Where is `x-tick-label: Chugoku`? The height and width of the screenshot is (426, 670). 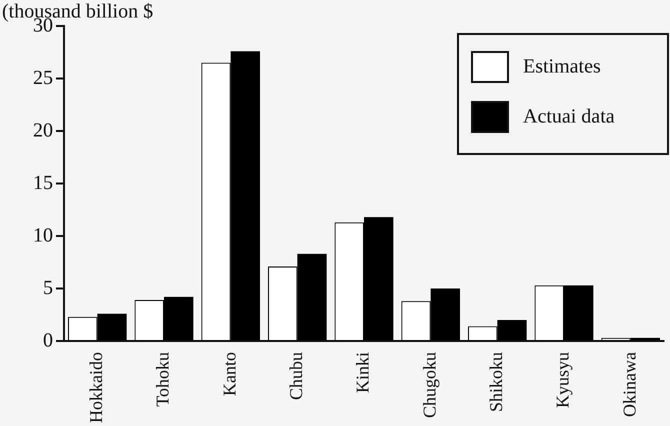
x-tick-label: Chugoku is located at coordinates (429, 385).